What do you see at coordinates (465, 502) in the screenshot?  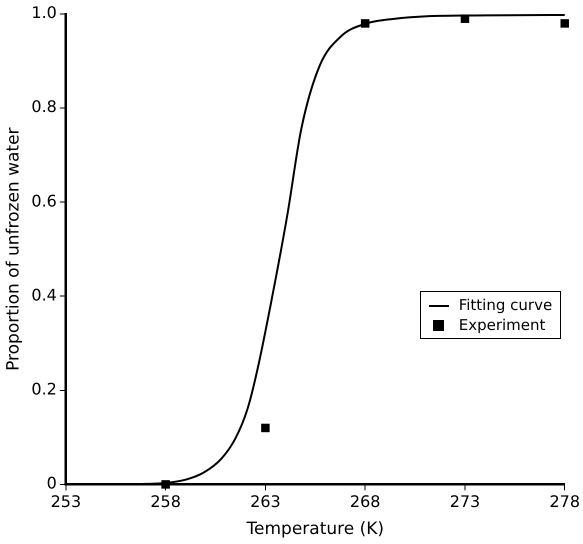 I see `x-tick-label: 273` at bounding box center [465, 502].